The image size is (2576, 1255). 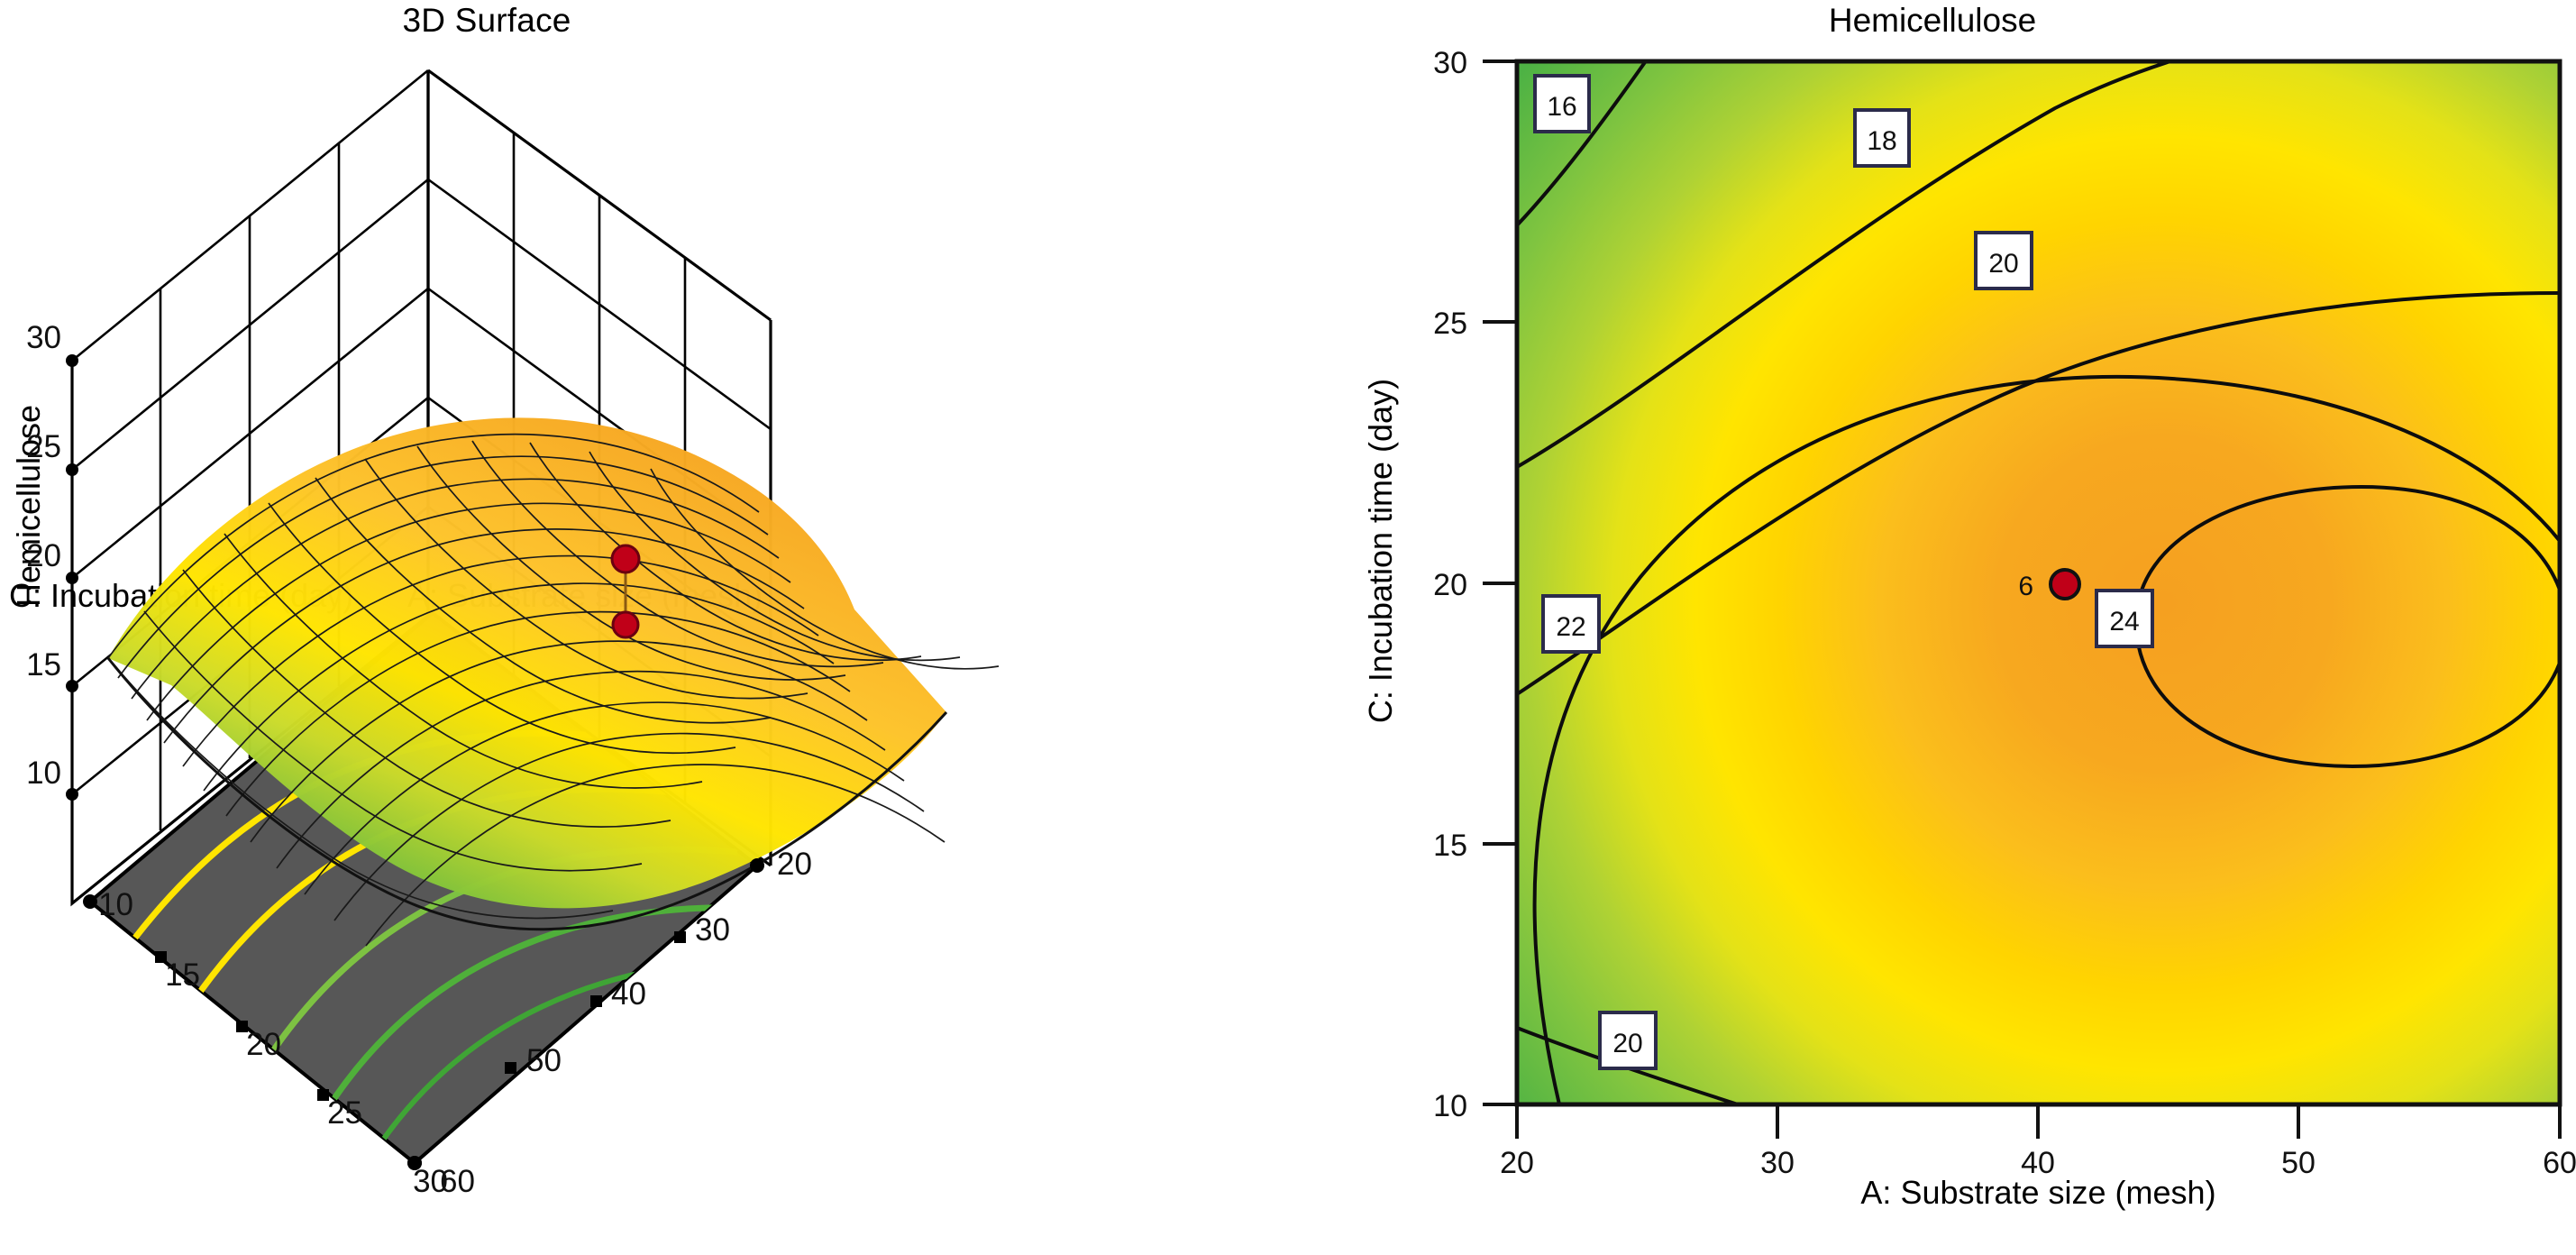 I want to click on surface-a-tick: 60, so click(x=457, y=1181).